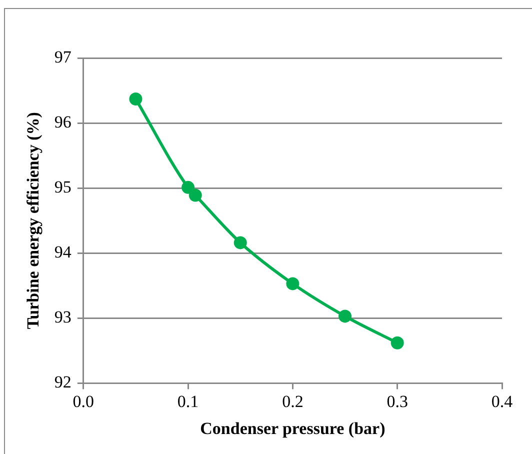  What do you see at coordinates (502, 401) in the screenshot?
I see `x-tick-label: 0.4` at bounding box center [502, 401].